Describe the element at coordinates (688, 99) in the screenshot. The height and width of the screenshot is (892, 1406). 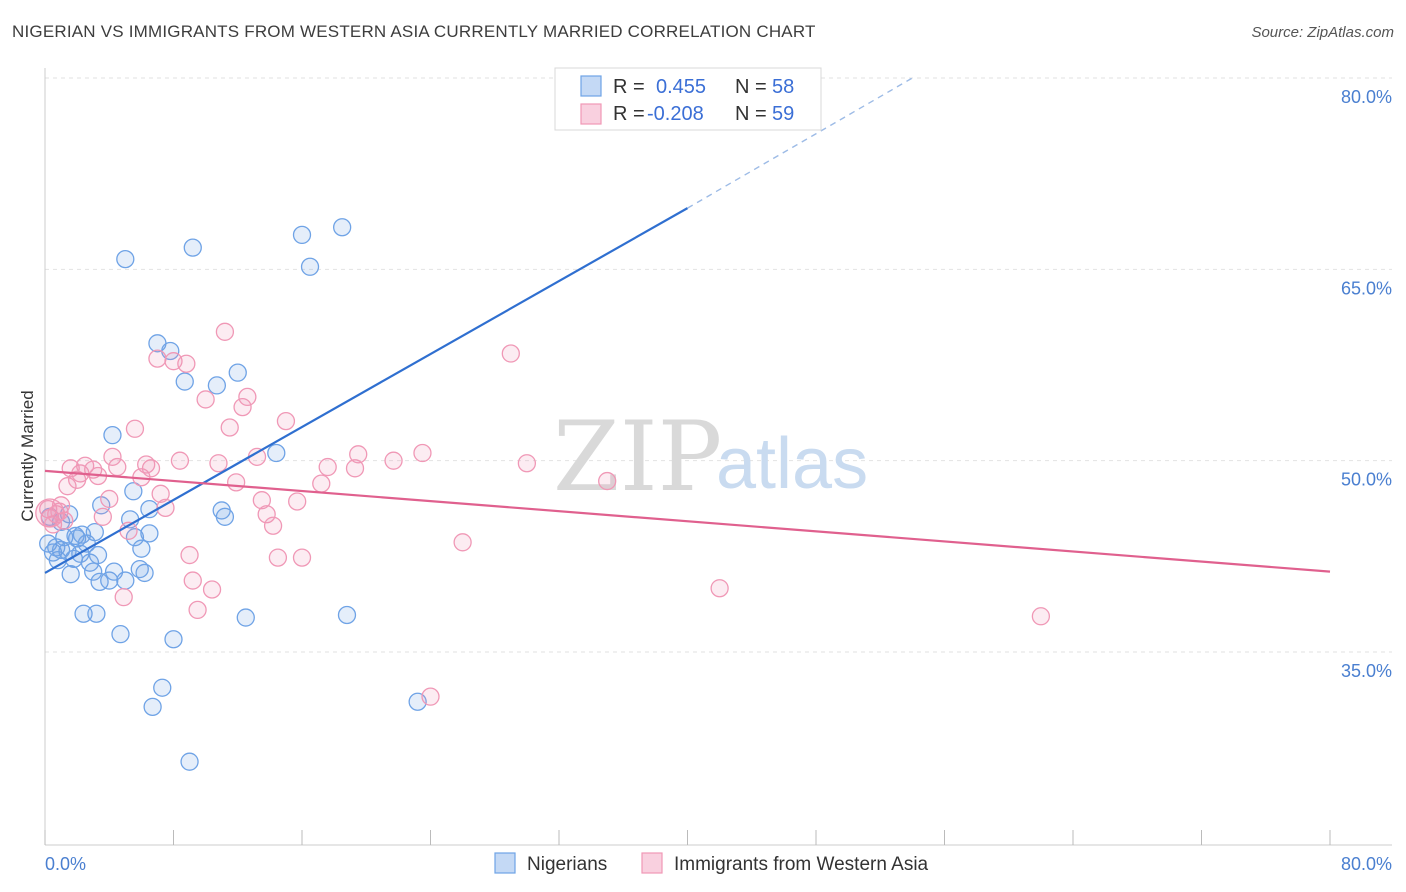
I see `legend-box: R = 0.455 N = 58 R = -0.208 N = 59` at that location.